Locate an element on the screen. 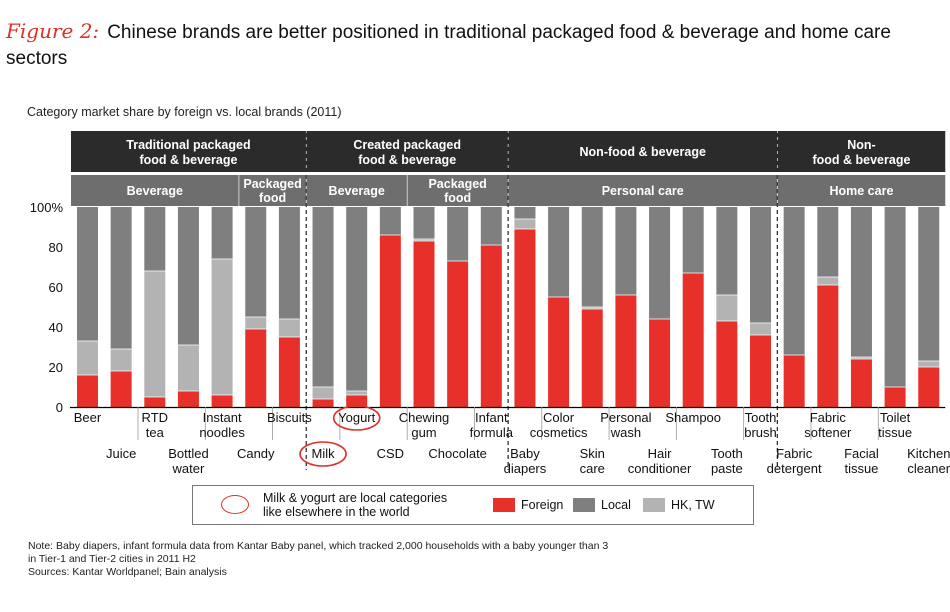 This screenshot has width=950, height=612. figure-number: Figure 2: is located at coordinates (53, 31).